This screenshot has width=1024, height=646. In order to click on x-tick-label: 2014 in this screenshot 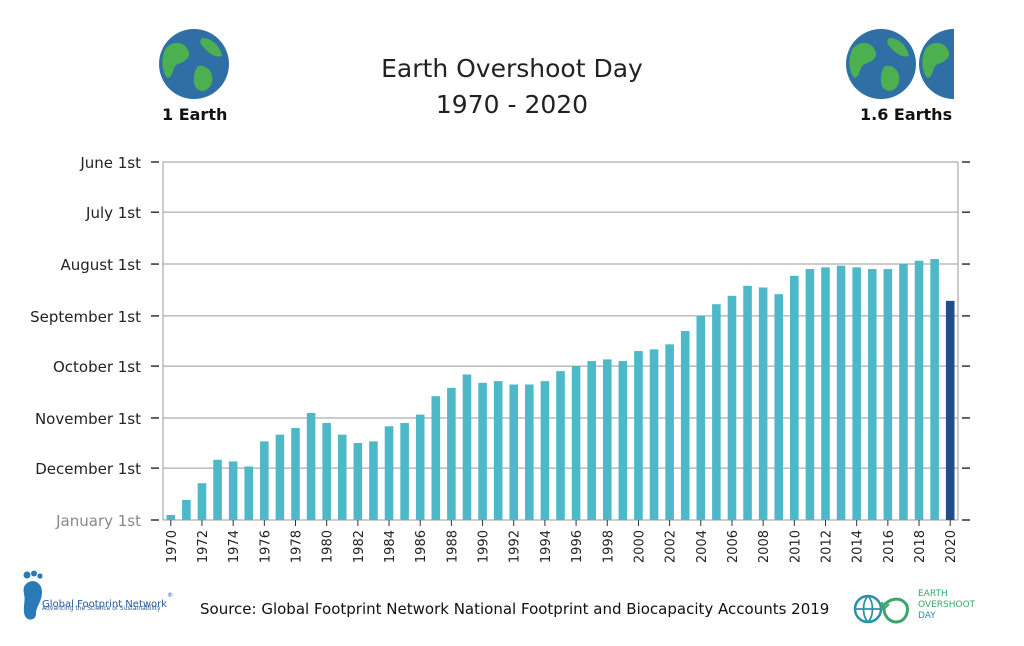, I will do `click(858, 546)`.